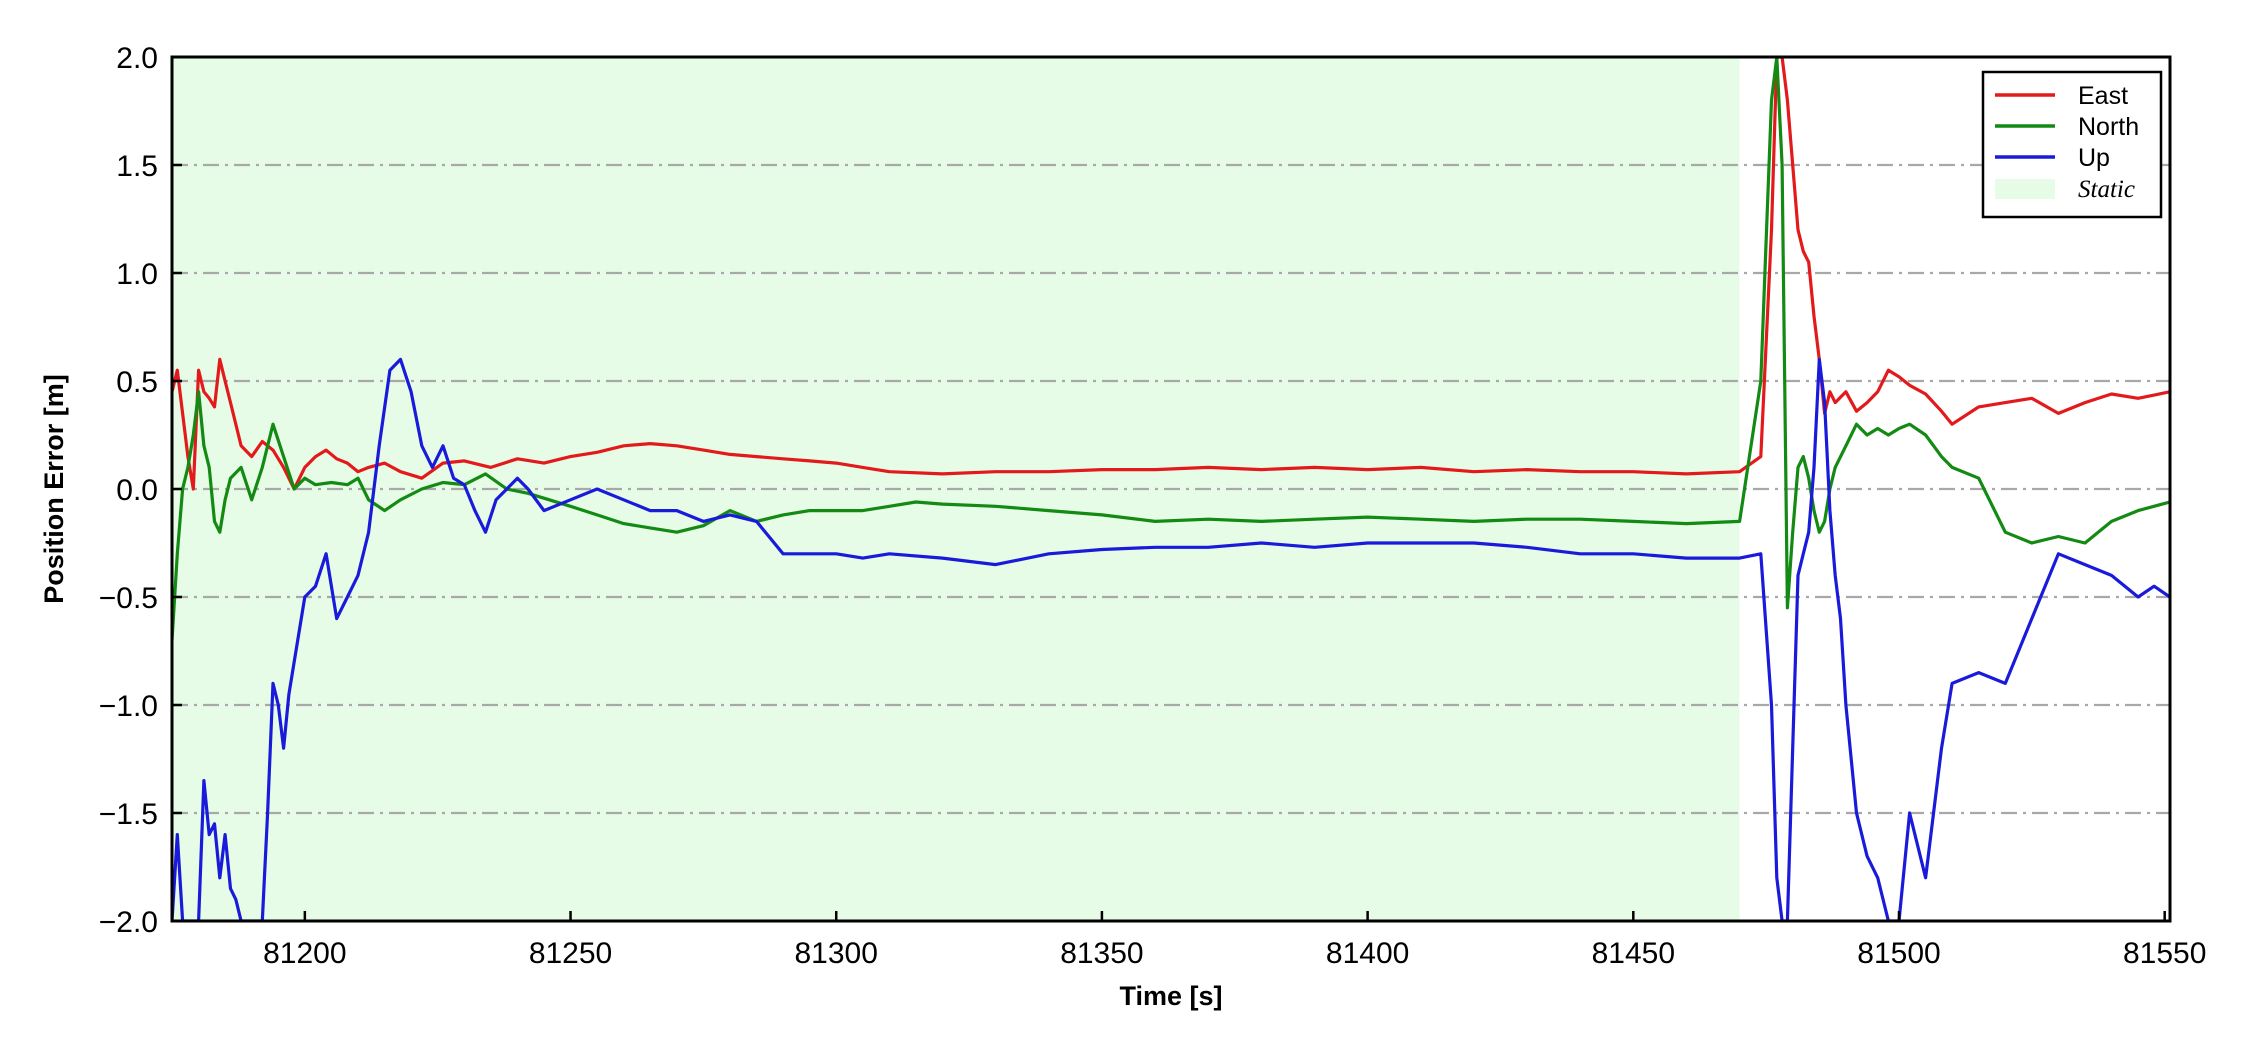 This screenshot has width=2250, height=1050. Describe the element at coordinates (128, 598) in the screenshot. I see `y-tick-label: −0.5` at that location.